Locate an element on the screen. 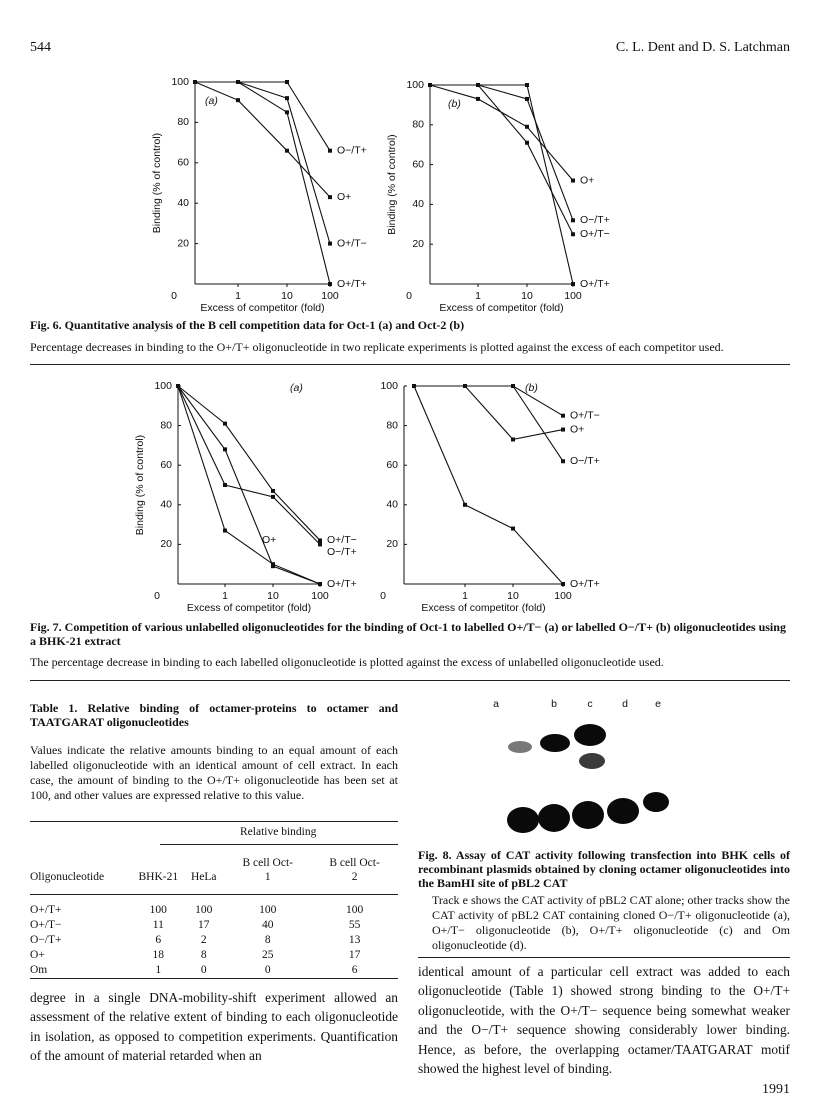 Image resolution: width=816 pixels, height=1108 pixels. page-number: 544 is located at coordinates (40, 47).